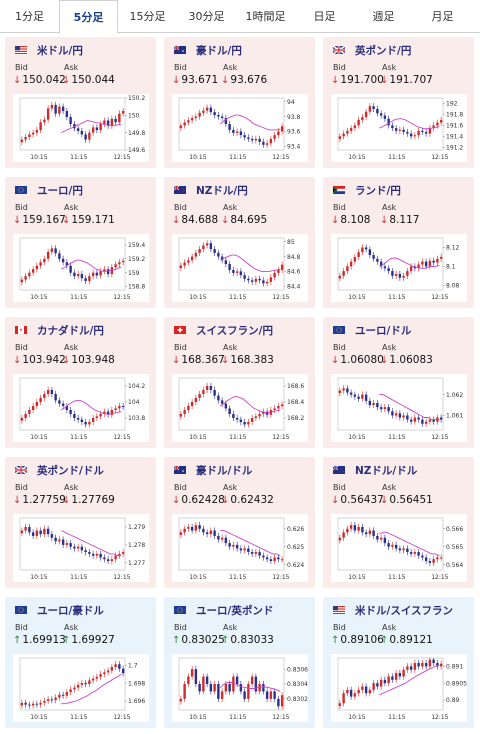 Image resolution: width=480 pixels, height=734 pixels. Describe the element at coordinates (324, 16) in the screenshot. I see `tab-6: 日足` at that location.